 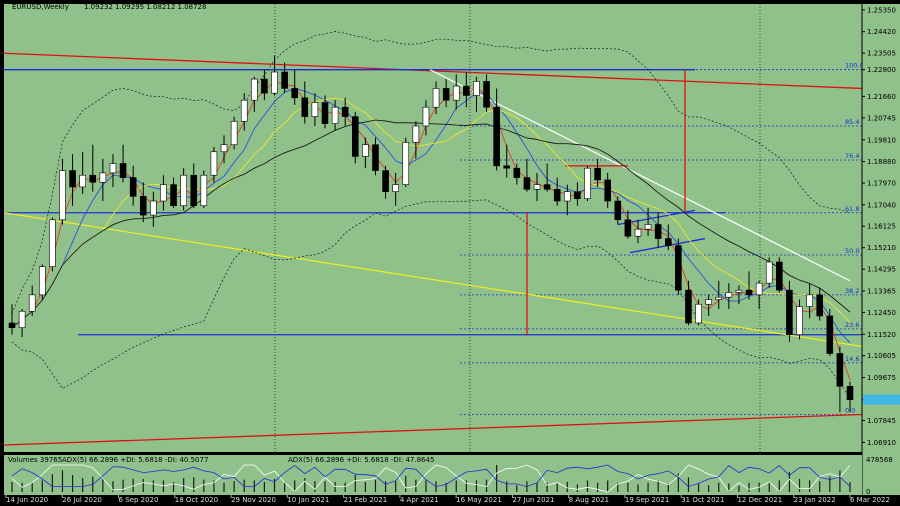 What do you see at coordinates (881, 32) in the screenshot?
I see `y-tick-label: 1.24420` at bounding box center [881, 32].